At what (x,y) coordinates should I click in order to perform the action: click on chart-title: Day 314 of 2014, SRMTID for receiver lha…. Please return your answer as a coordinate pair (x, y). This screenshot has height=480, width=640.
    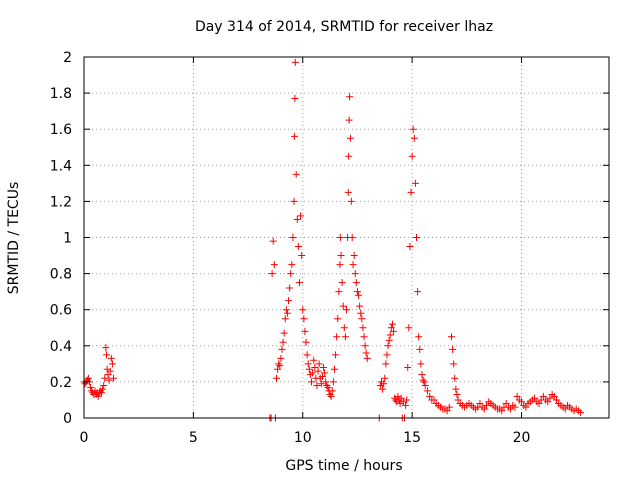
    Looking at the image, I should click on (344, 27).